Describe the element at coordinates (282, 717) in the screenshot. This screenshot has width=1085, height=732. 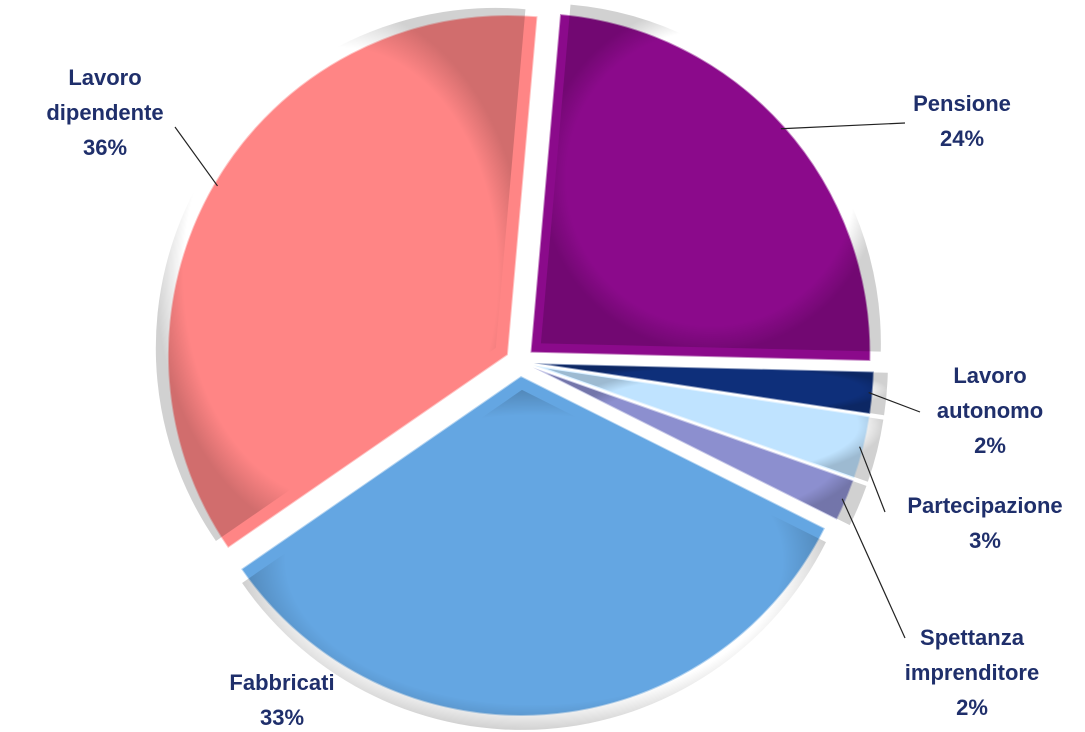
I see `slice-value-label: 33%` at that location.